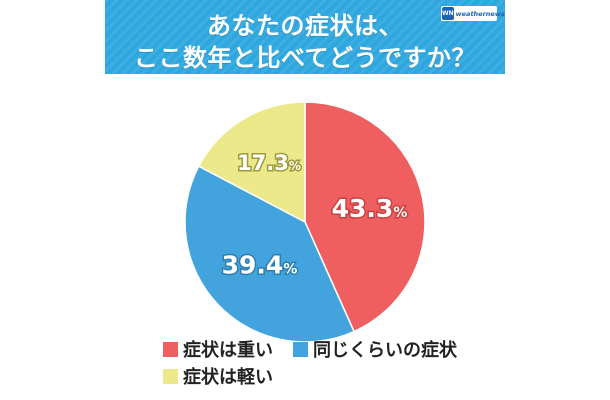  Describe the element at coordinates (263, 163) in the screenshot. I see `pie-slice-value: 17.3` at that location.